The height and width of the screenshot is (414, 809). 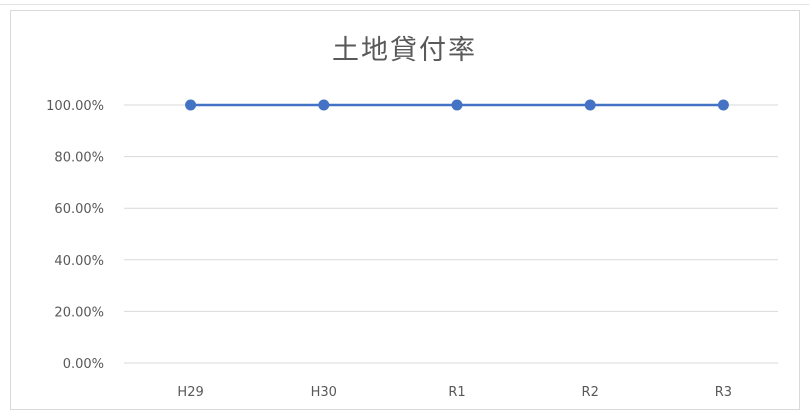 I want to click on x-tick-label: H30, so click(x=324, y=392).